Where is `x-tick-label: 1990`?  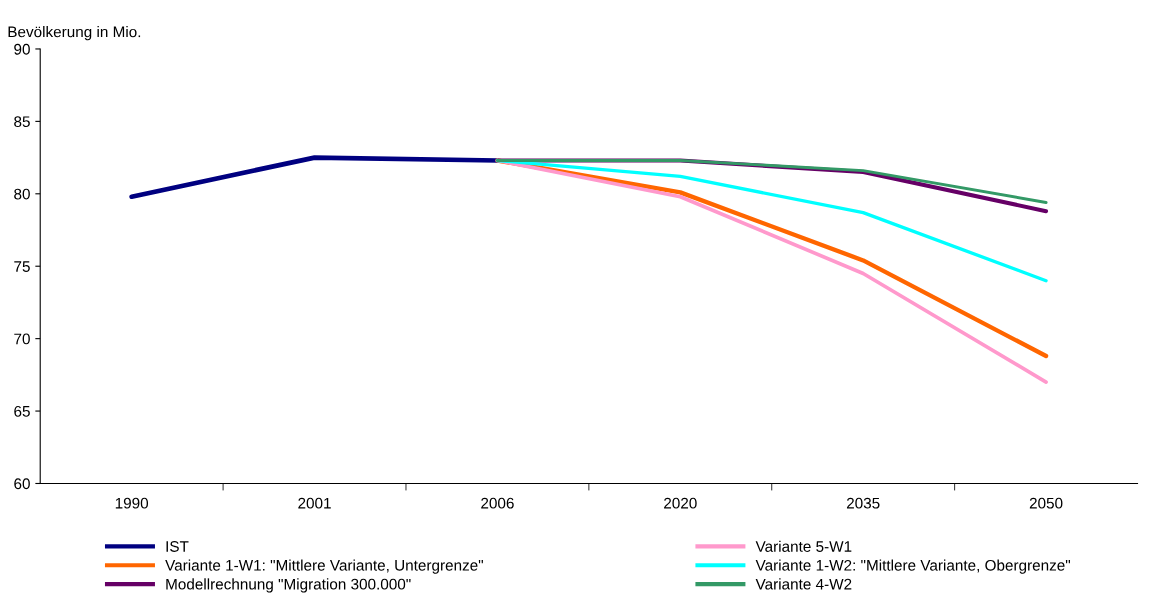 x-tick-label: 1990 is located at coordinates (132, 503).